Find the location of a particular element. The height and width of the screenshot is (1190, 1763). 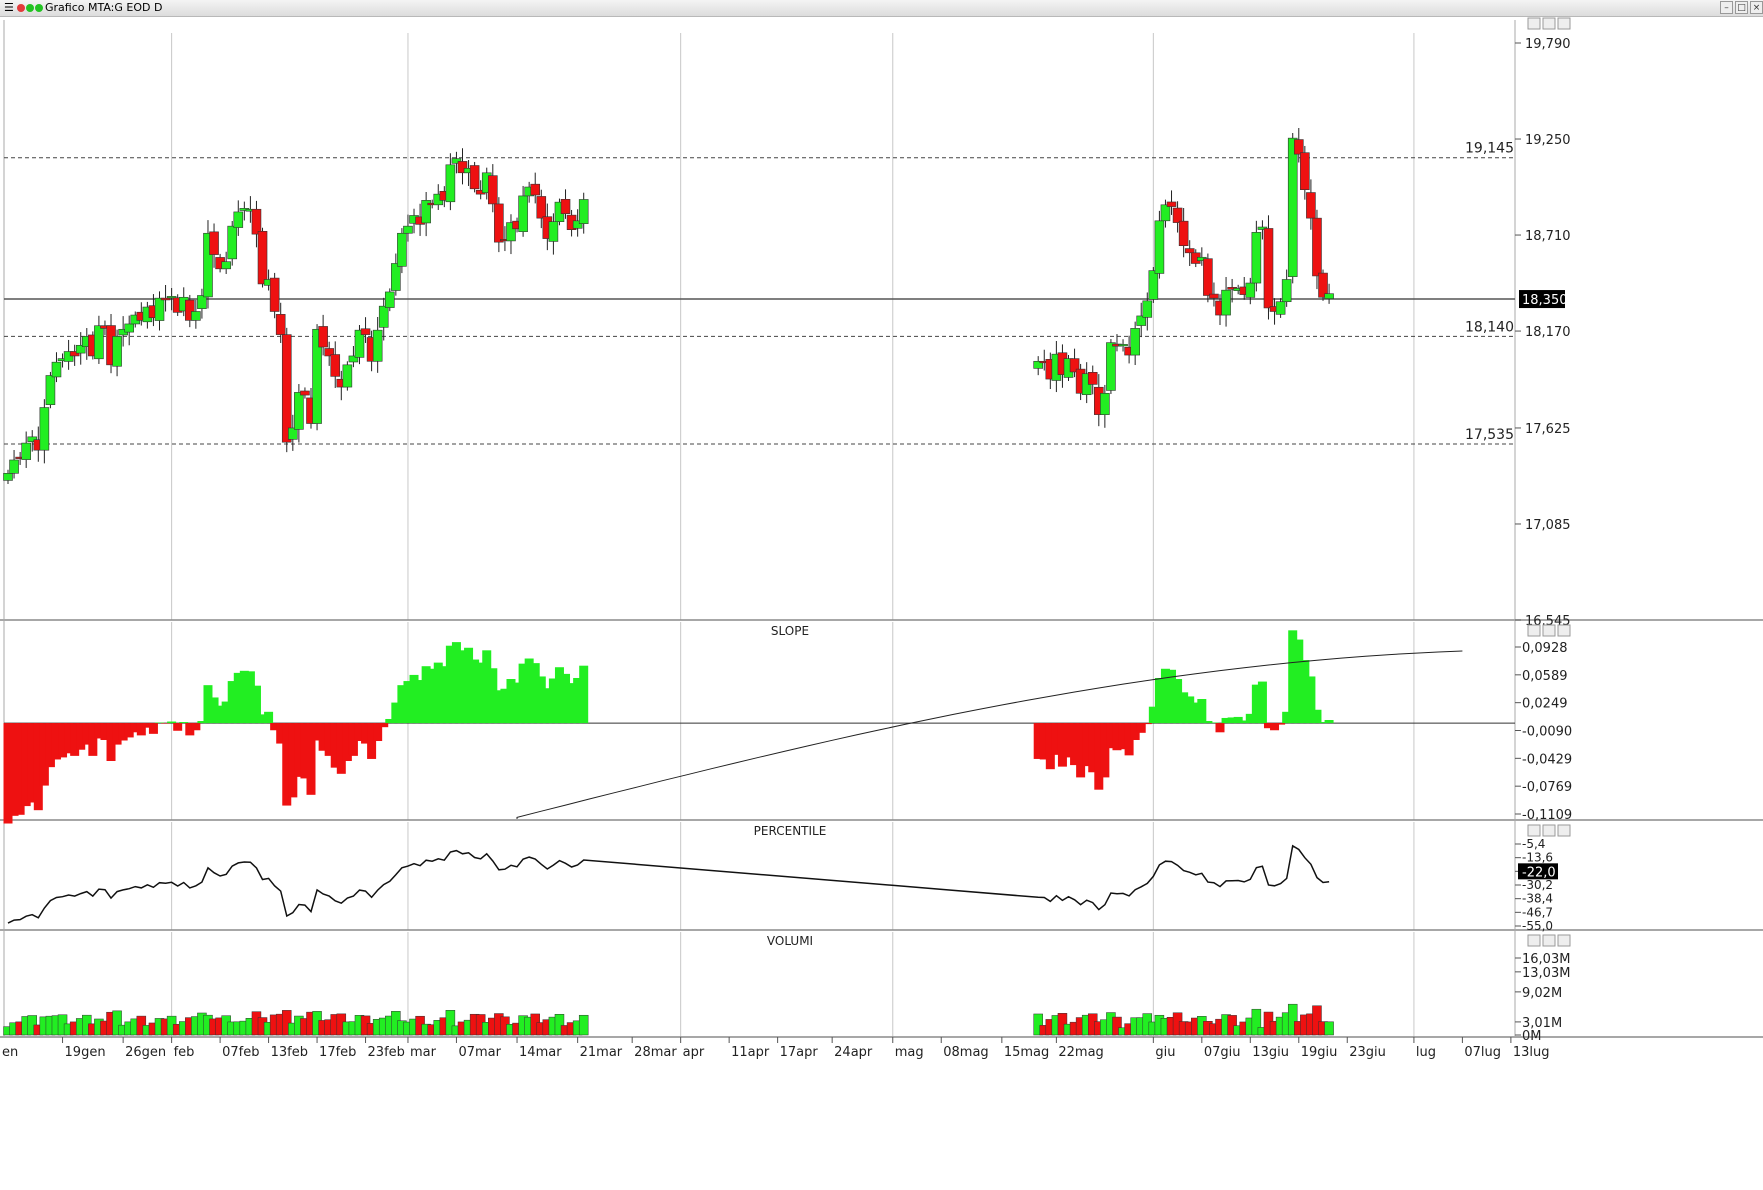

y-tick-label: 3,01M is located at coordinates (1542, 1023).